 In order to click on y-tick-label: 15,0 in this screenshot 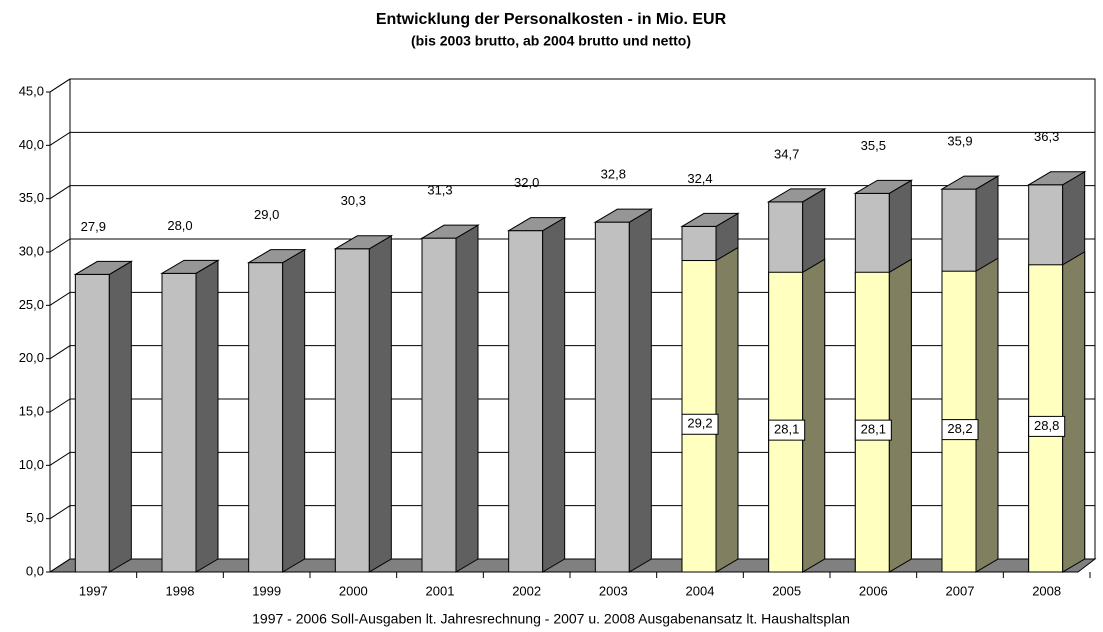, I will do `click(31, 410)`.